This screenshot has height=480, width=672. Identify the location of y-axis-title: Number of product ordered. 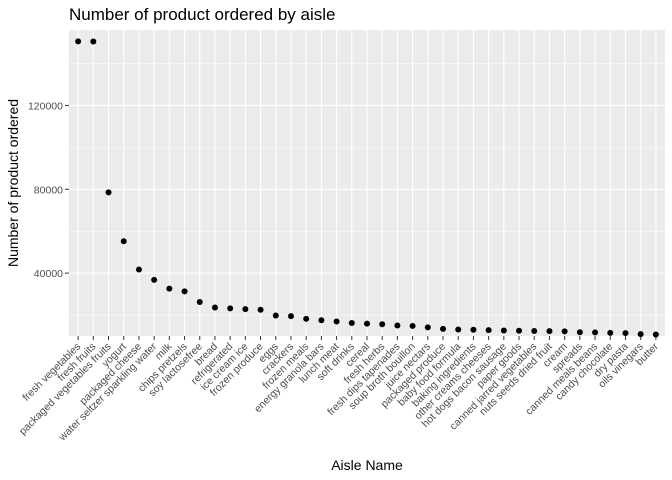
(13, 183).